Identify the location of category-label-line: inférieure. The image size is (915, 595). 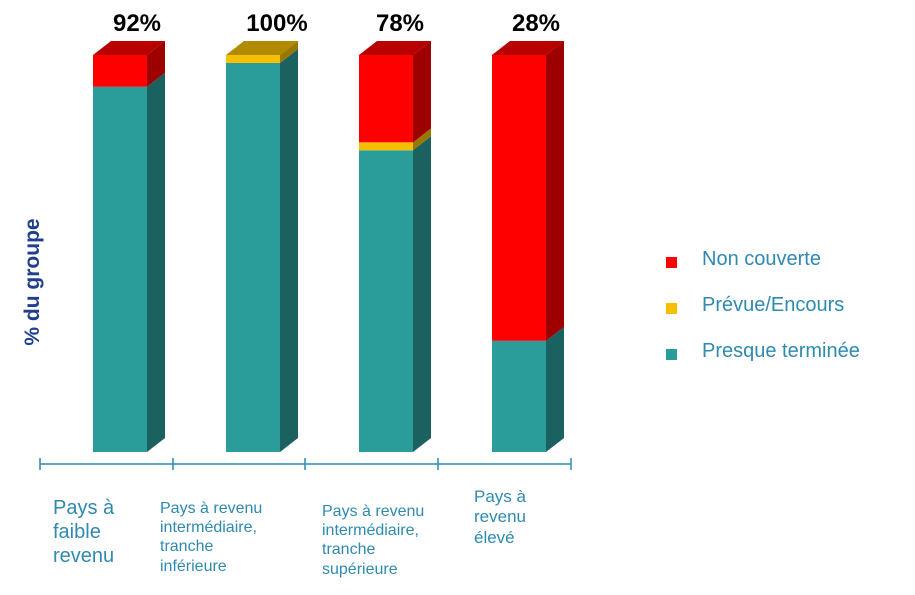
(193, 566).